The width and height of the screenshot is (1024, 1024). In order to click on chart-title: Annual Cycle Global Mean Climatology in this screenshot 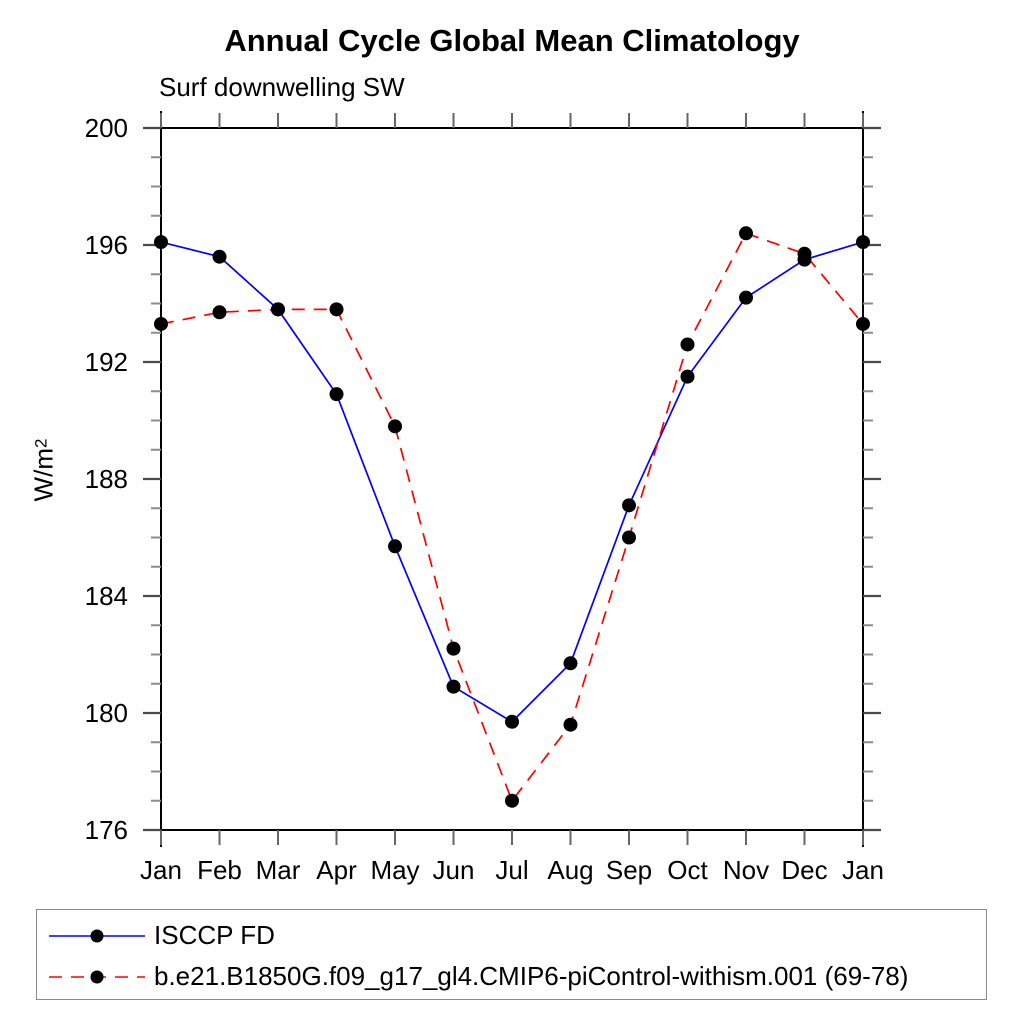, I will do `click(512, 40)`.